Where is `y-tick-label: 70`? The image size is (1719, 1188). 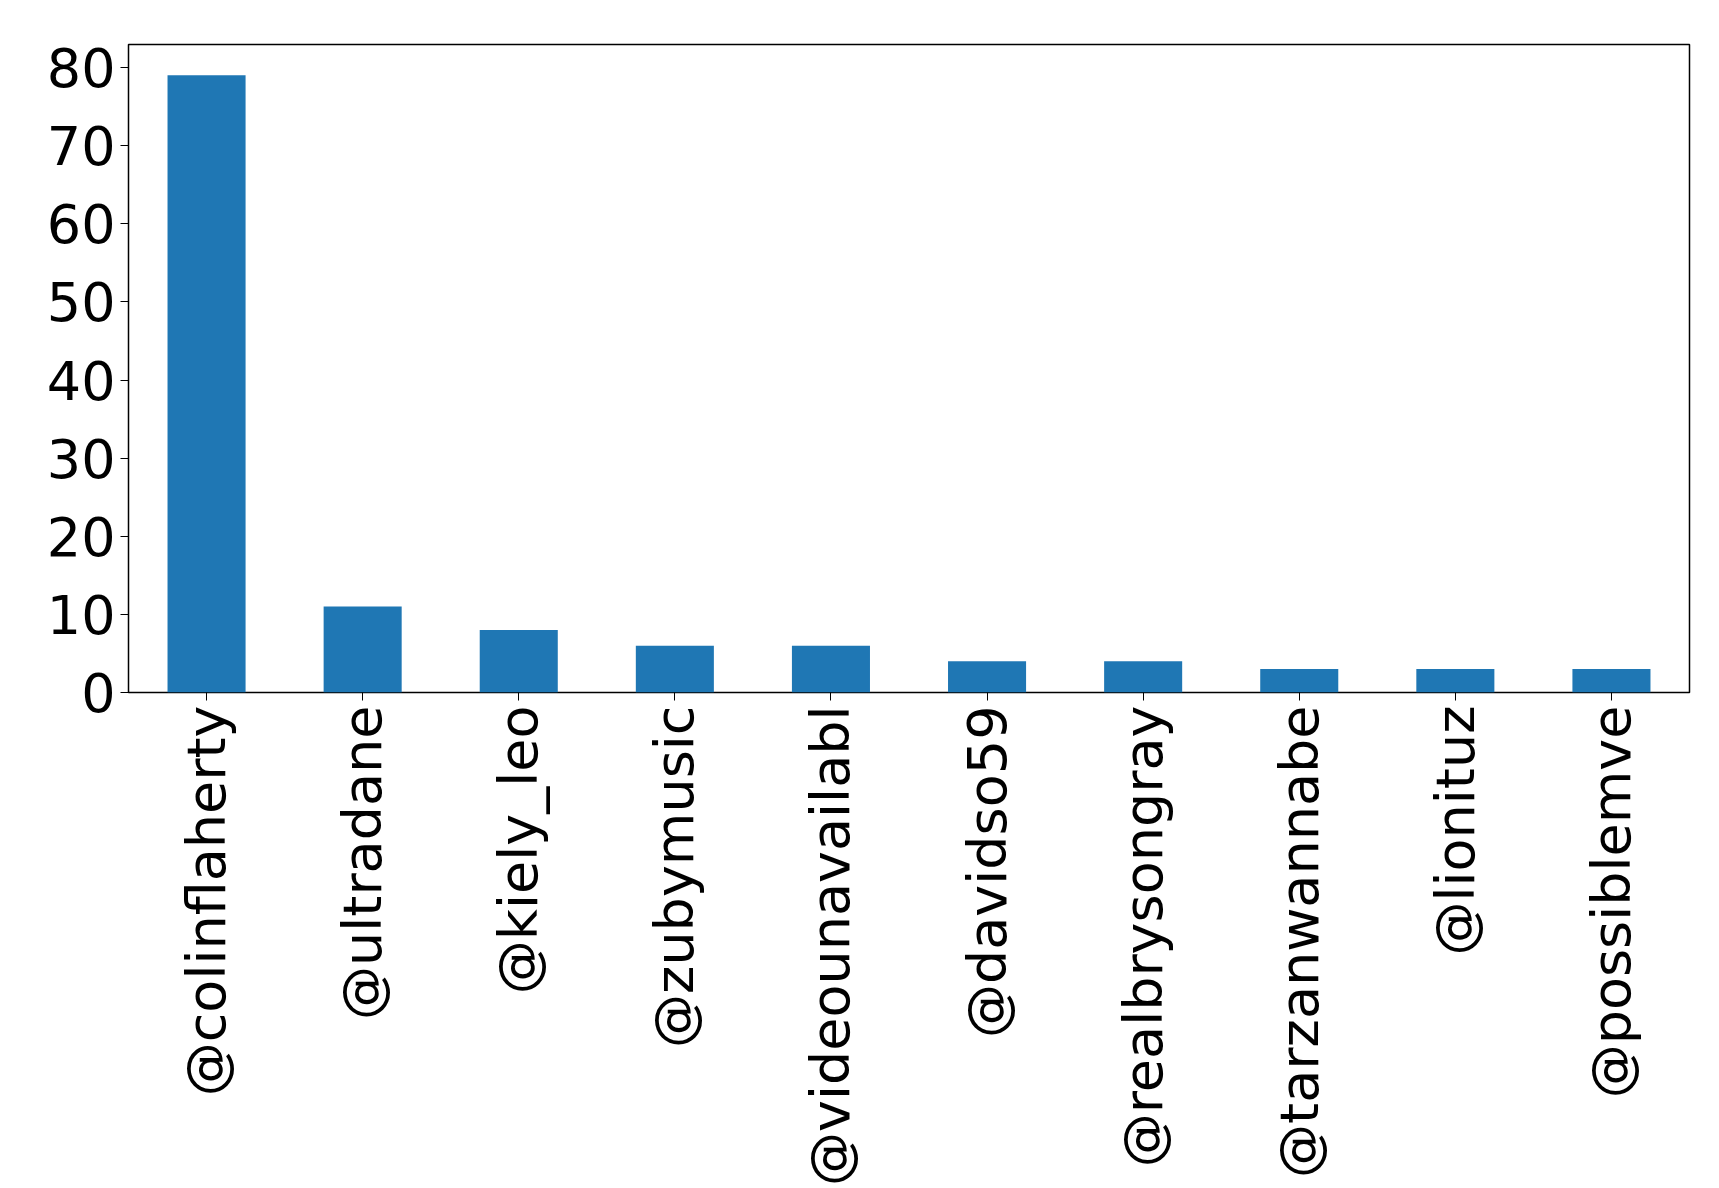 y-tick-label: 70 is located at coordinates (81, 147).